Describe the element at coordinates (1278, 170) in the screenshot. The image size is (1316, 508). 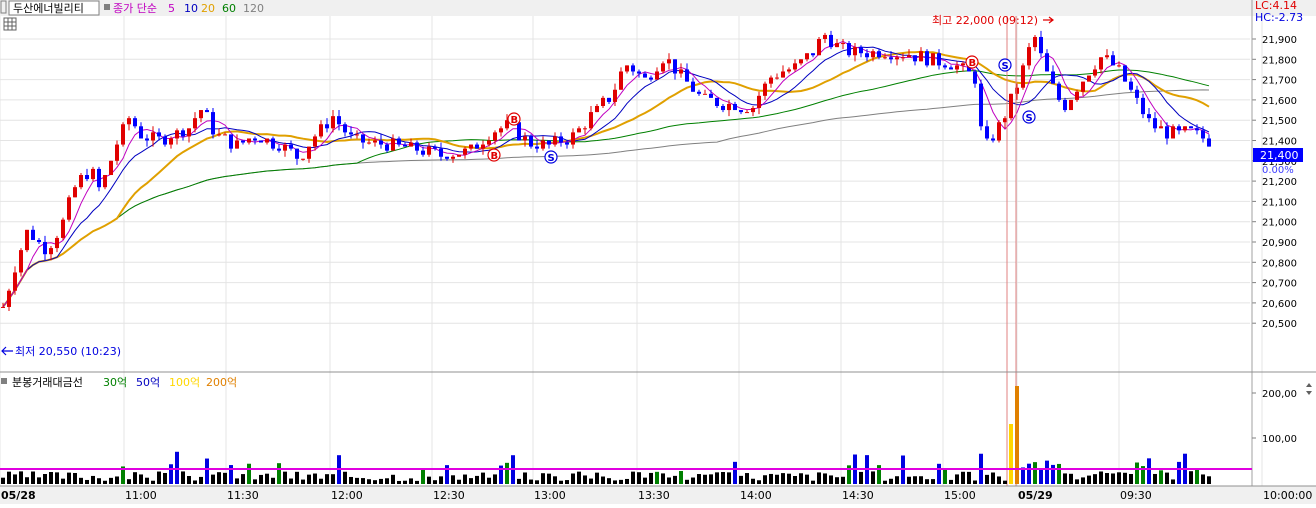
I see `current-change: 0.00%` at that location.